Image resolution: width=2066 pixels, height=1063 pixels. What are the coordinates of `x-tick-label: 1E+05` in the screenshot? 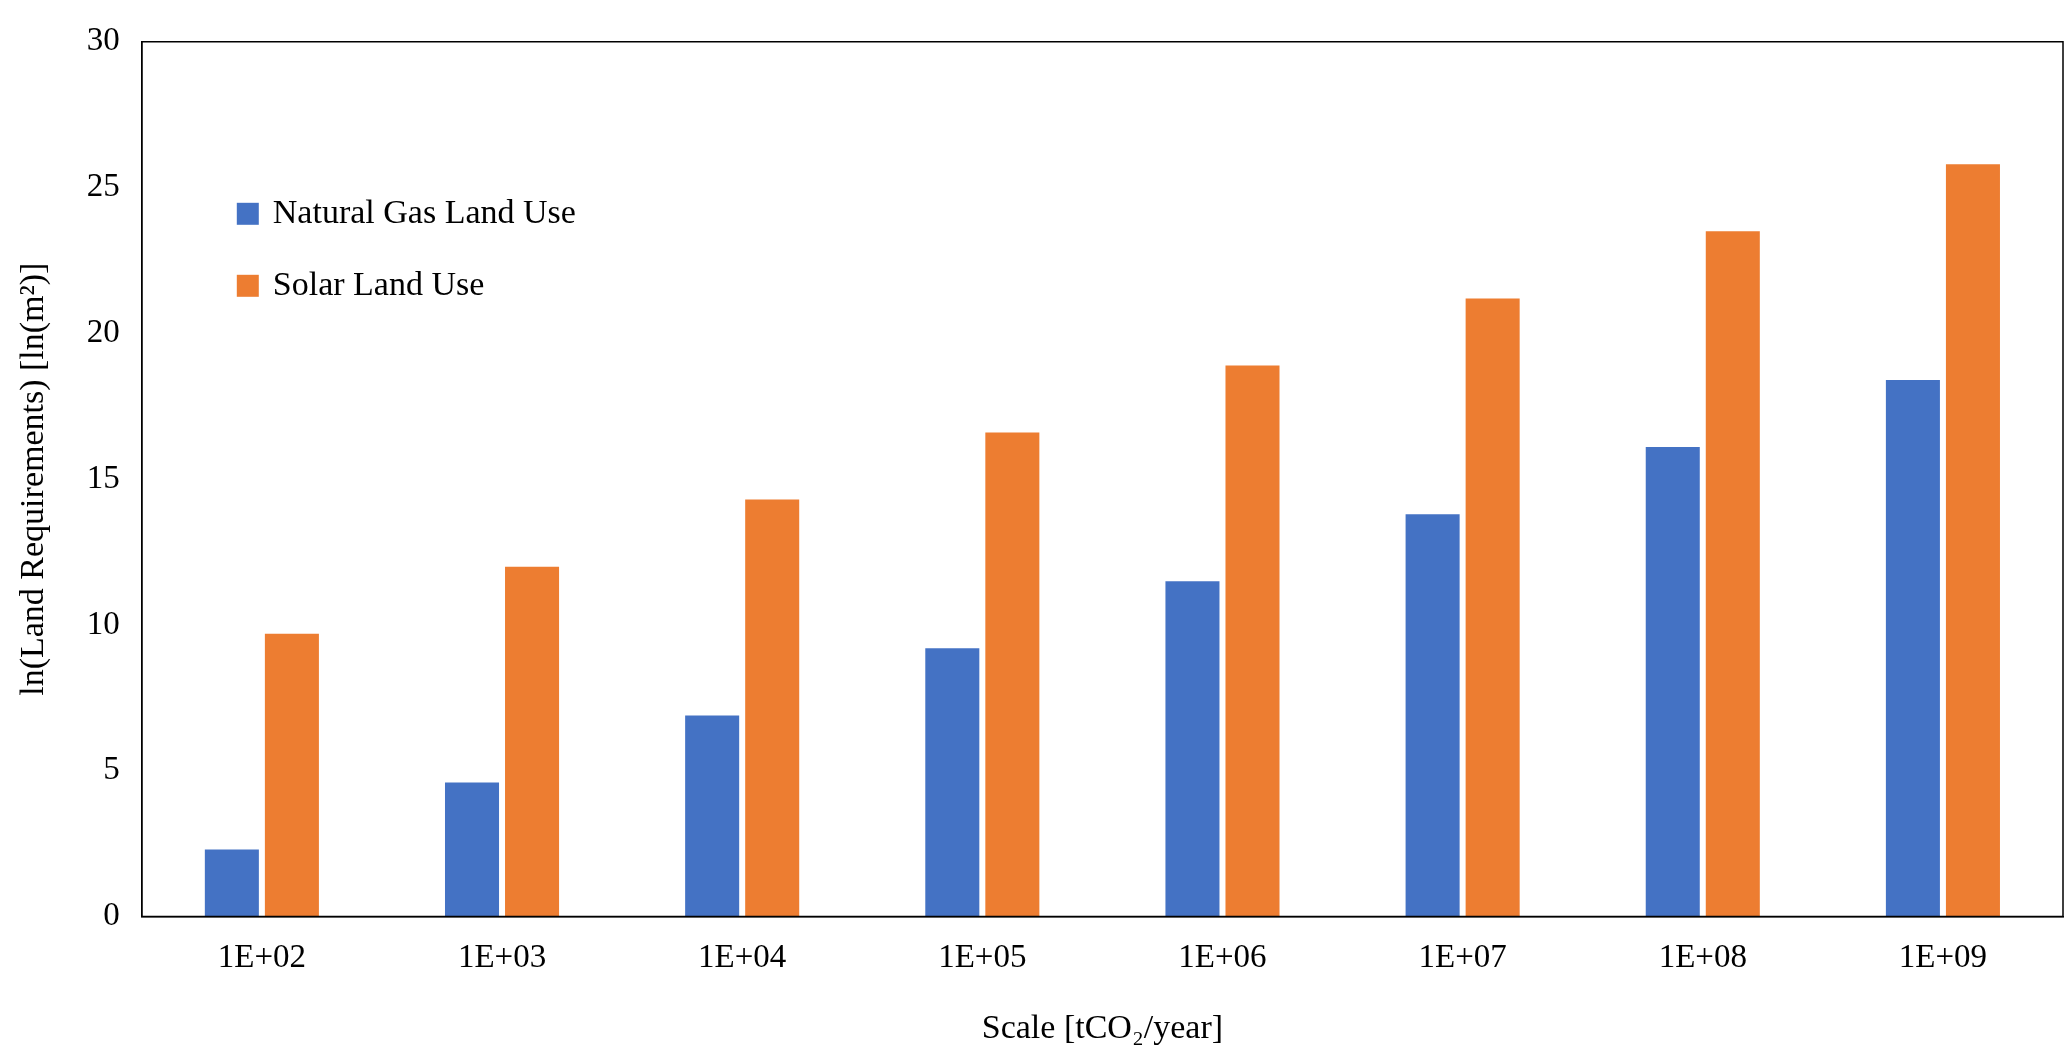 It's located at (982, 956).